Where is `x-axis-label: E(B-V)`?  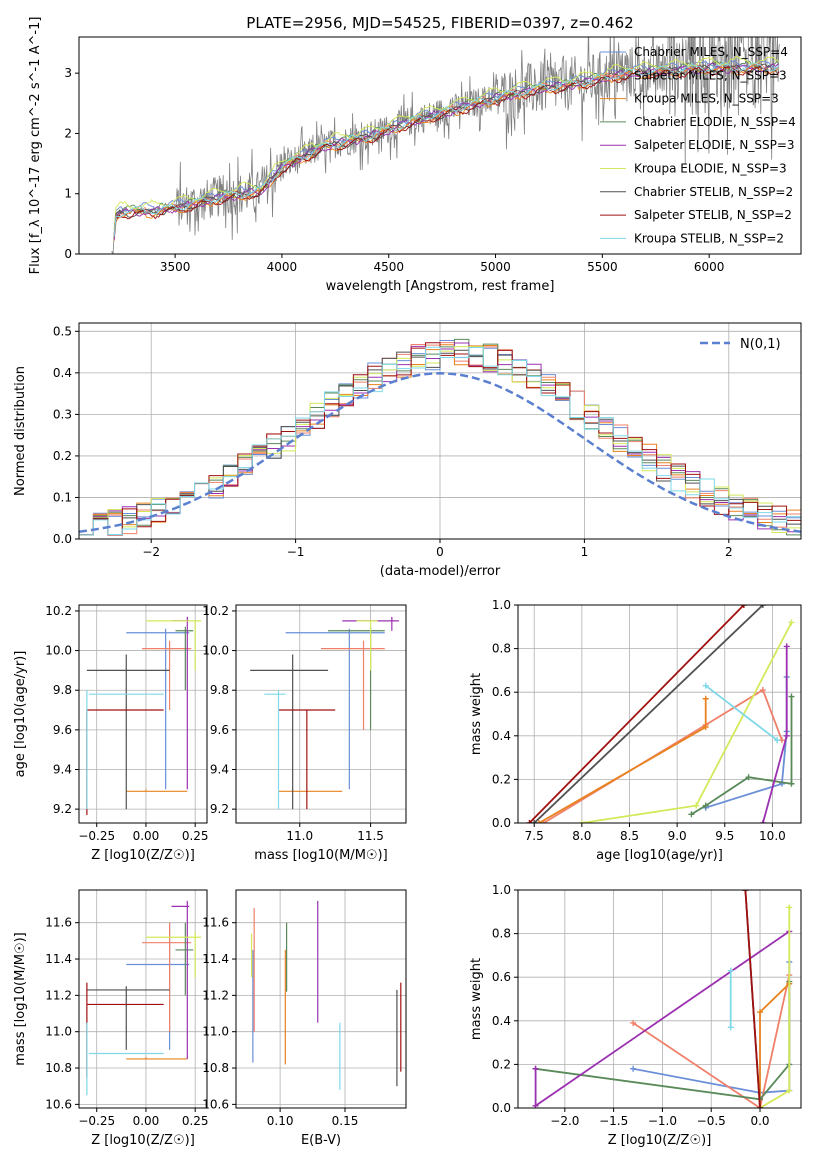 x-axis-label: E(B-V) is located at coordinates (321, 1140).